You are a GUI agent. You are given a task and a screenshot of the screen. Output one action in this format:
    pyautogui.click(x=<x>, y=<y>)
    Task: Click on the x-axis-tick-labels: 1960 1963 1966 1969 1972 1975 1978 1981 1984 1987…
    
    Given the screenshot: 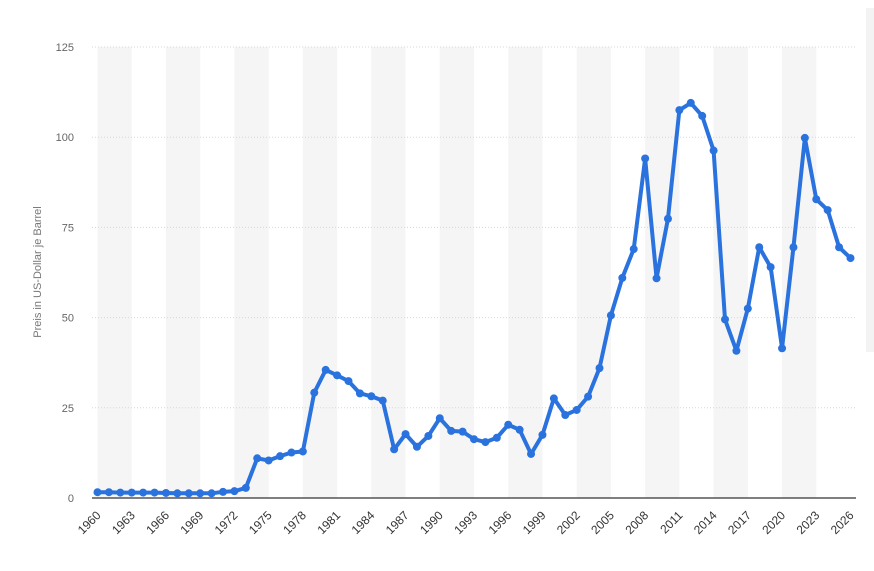 What is the action you would take?
    pyautogui.click(x=466, y=522)
    